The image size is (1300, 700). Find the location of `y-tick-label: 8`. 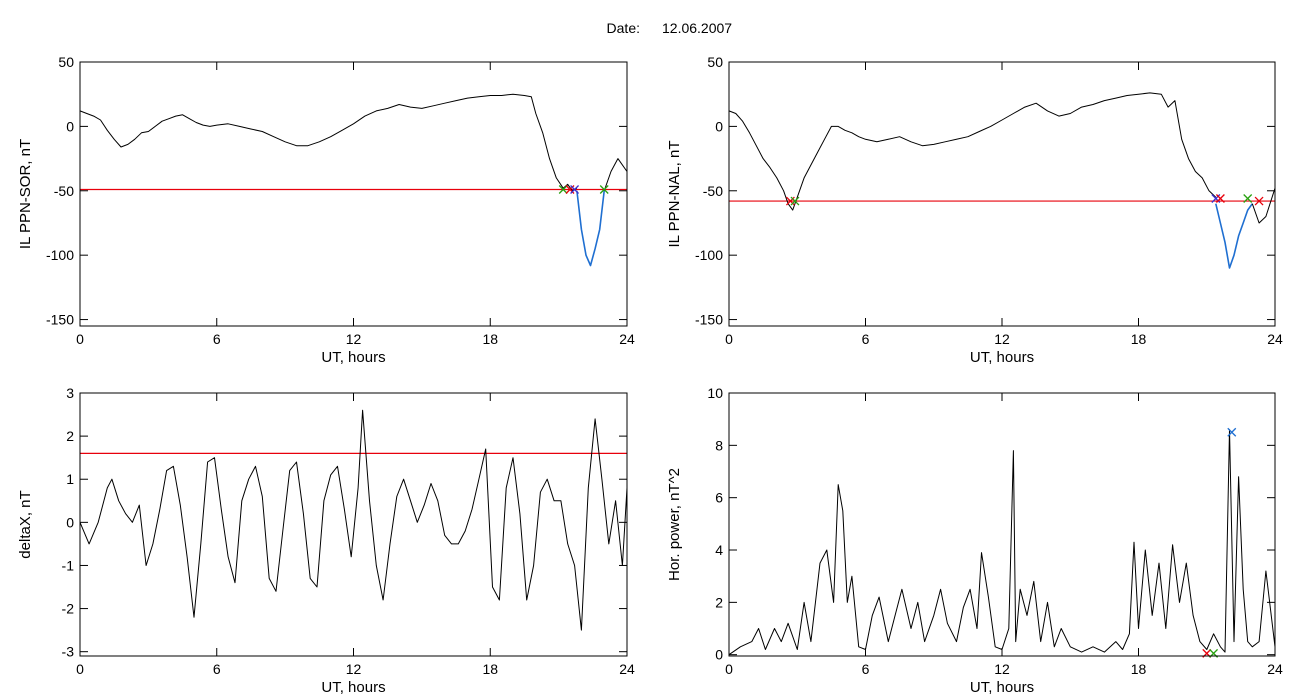

y-tick-label: 8 is located at coordinates (719, 445).